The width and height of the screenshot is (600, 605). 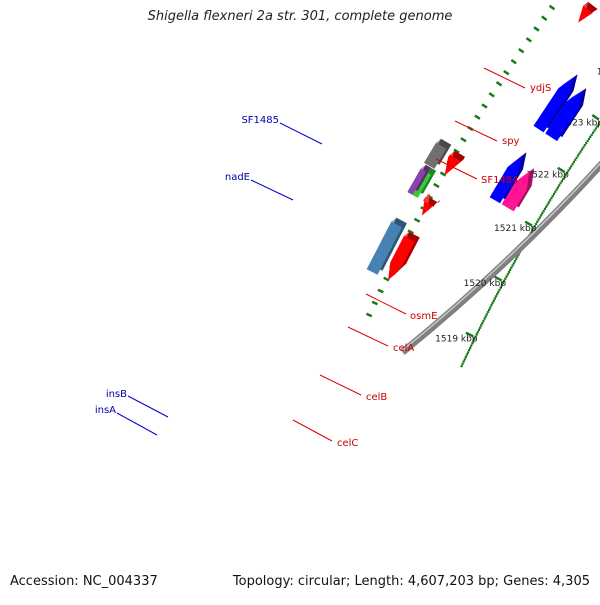 I want to click on gene-label-insb: insB, so click(x=116, y=394).